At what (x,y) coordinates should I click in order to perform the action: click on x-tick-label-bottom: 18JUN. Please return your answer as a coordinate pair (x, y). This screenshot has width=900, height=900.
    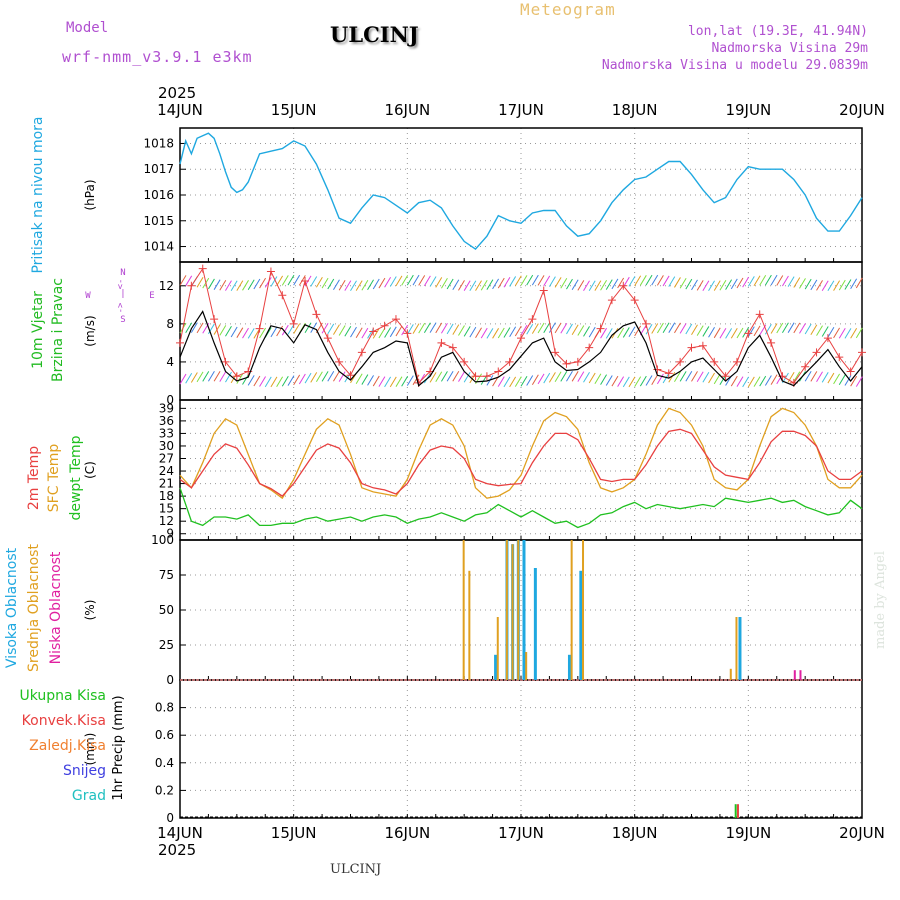
    Looking at the image, I should click on (635, 833).